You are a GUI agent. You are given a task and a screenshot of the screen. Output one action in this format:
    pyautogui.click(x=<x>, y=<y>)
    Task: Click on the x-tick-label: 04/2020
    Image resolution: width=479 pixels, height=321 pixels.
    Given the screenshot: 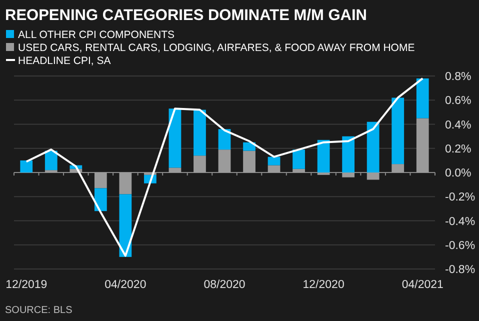 What is the action you would take?
    pyautogui.click(x=125, y=285)
    